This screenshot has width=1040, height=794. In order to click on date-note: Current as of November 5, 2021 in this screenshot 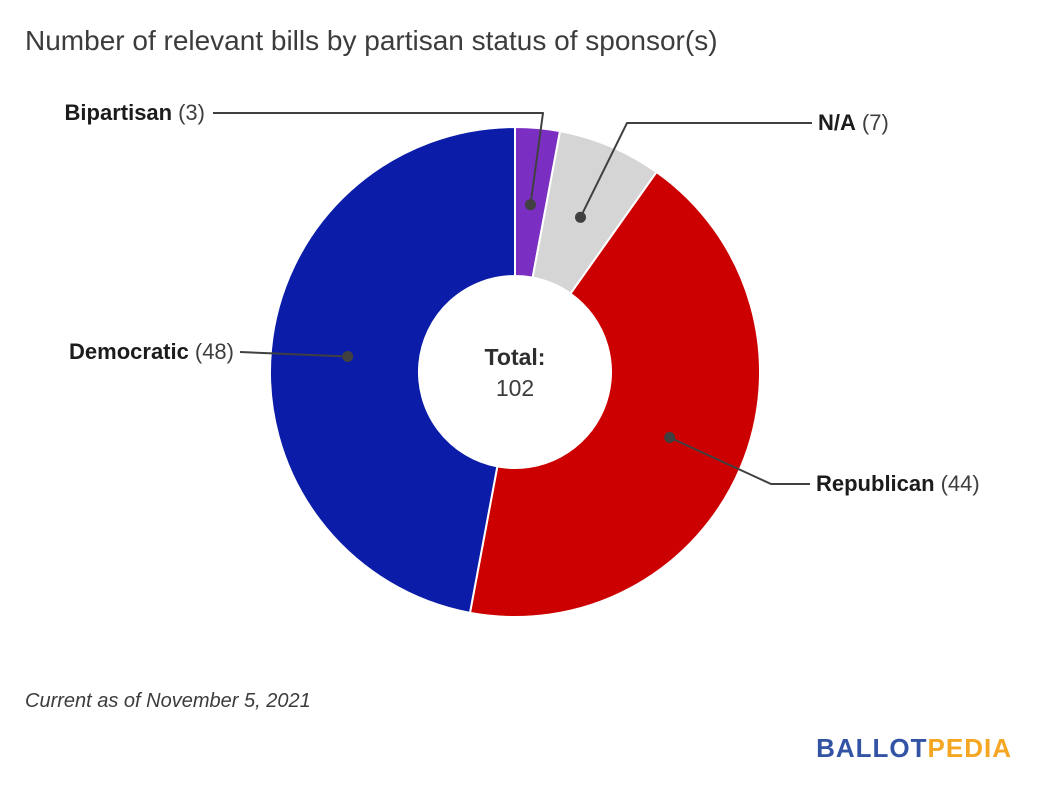, I will do `click(168, 701)`.